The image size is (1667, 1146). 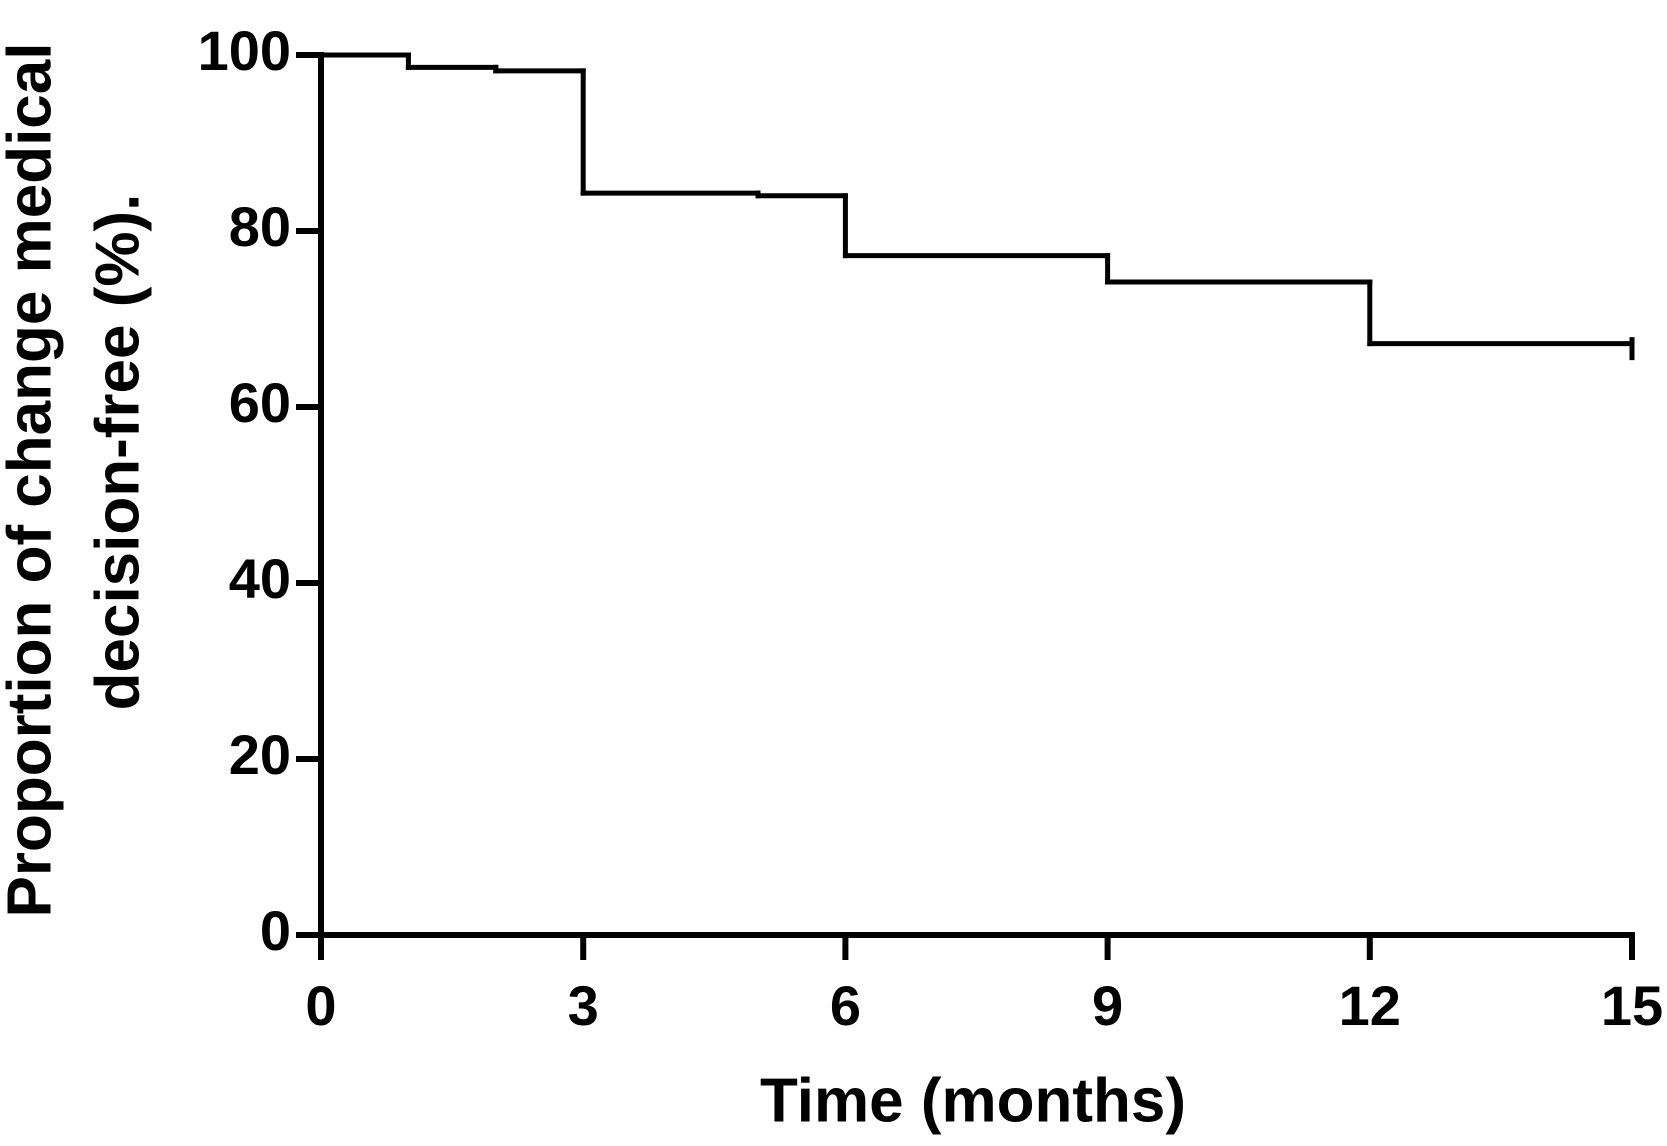 I want to click on x-axis-title: Time (months), so click(x=973, y=1100).